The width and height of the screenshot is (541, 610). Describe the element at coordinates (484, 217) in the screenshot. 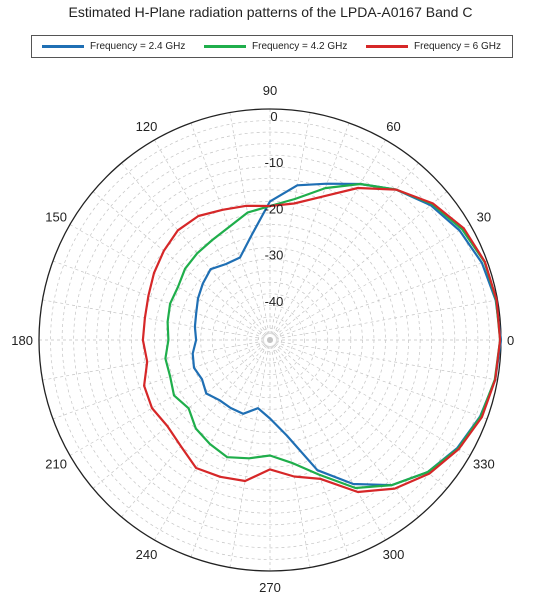

I see `angle-tick-label: 30` at that location.